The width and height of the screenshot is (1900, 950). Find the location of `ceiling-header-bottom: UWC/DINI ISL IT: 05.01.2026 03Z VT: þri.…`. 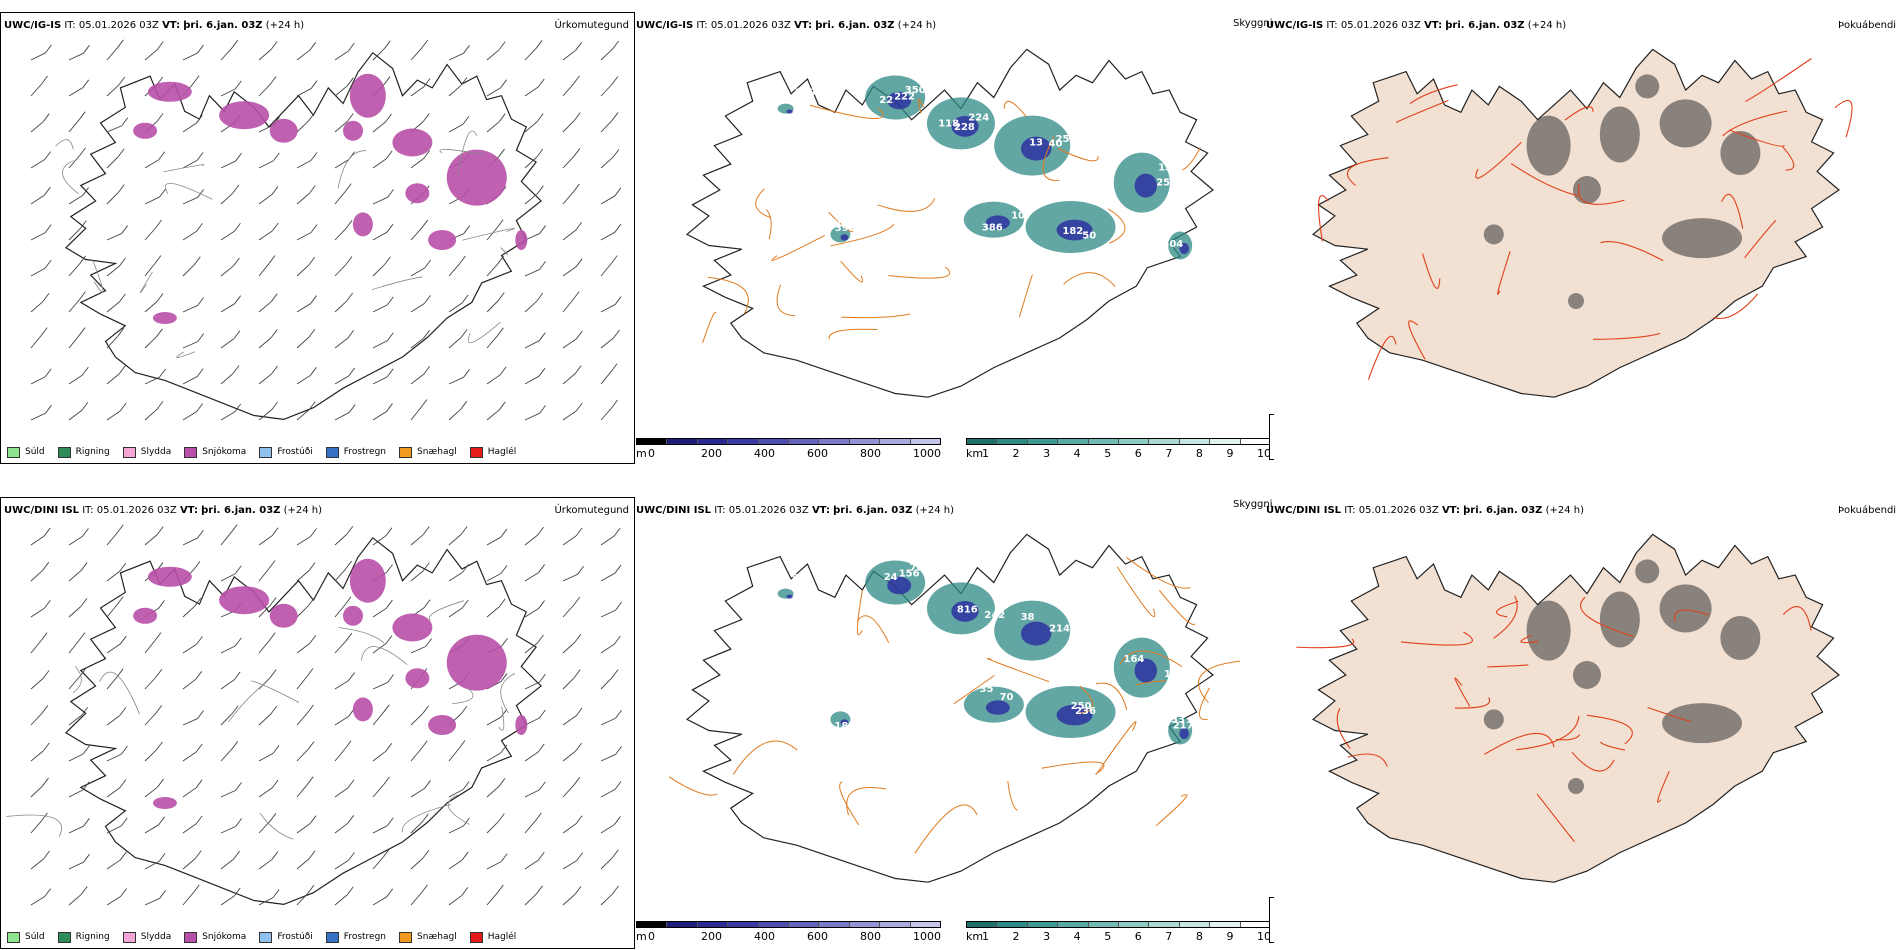

ceiling-header-bottom: UWC/DINI ISL IT: 05.01.2026 03Z VT: þri.… is located at coordinates (795, 510).